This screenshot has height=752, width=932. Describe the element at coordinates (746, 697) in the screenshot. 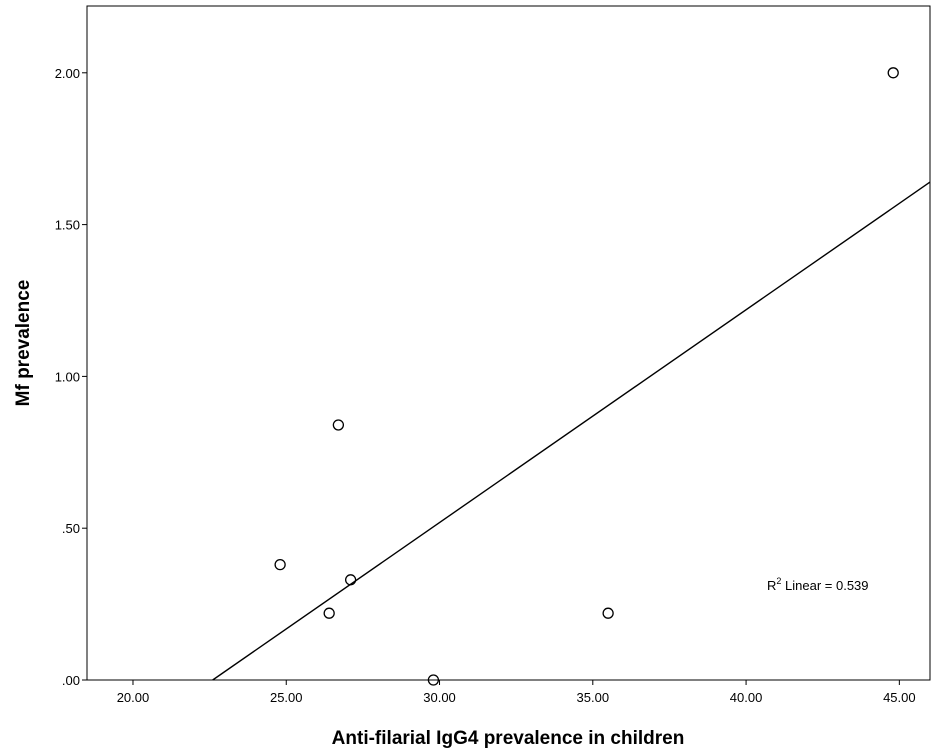

I see `x-tick-label: 40.00` at that location.